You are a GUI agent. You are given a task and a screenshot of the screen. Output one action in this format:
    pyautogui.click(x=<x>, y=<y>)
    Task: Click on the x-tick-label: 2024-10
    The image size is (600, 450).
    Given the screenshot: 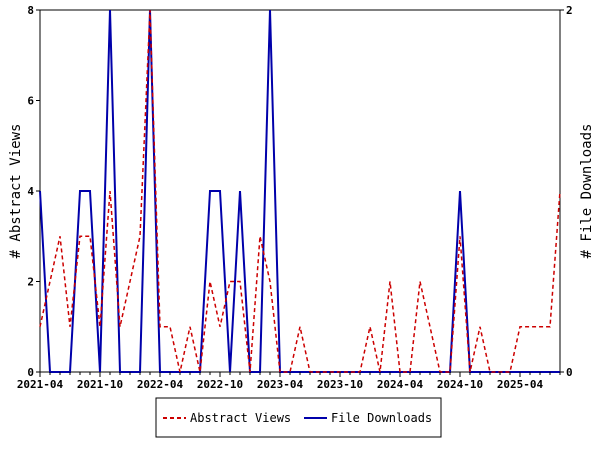 What is the action you would take?
    pyautogui.click(x=460, y=384)
    